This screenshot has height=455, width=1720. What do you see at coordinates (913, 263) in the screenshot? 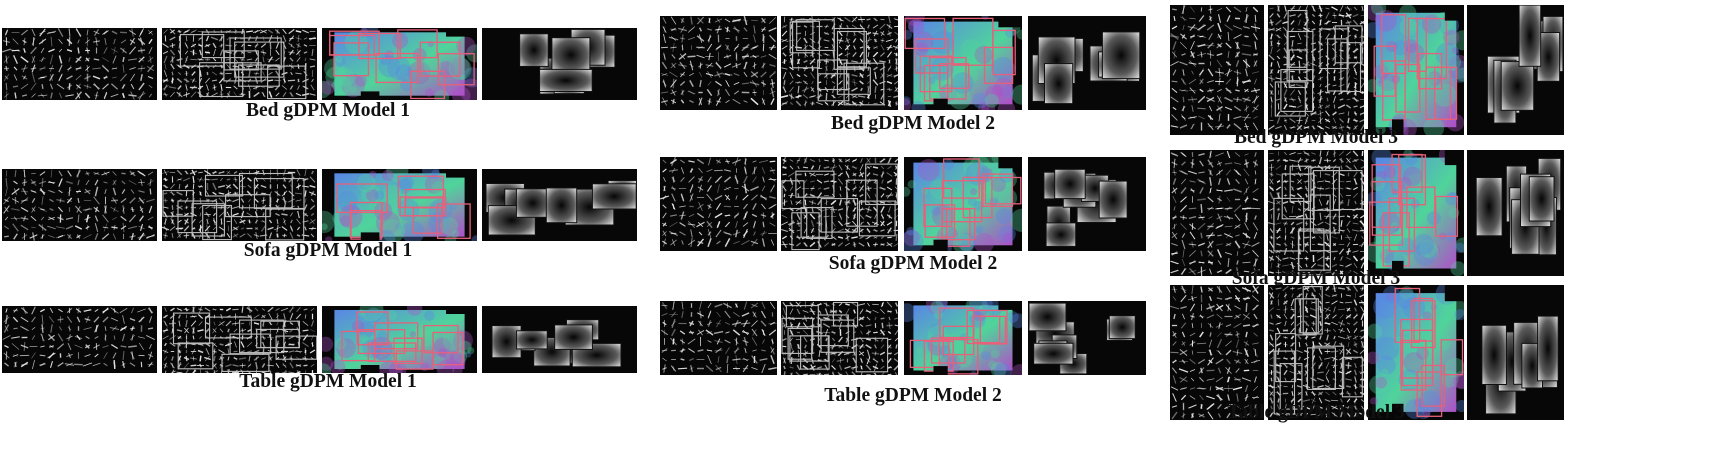
I see `model-caption: Sofa gDPM Model 2` at bounding box center [913, 263].